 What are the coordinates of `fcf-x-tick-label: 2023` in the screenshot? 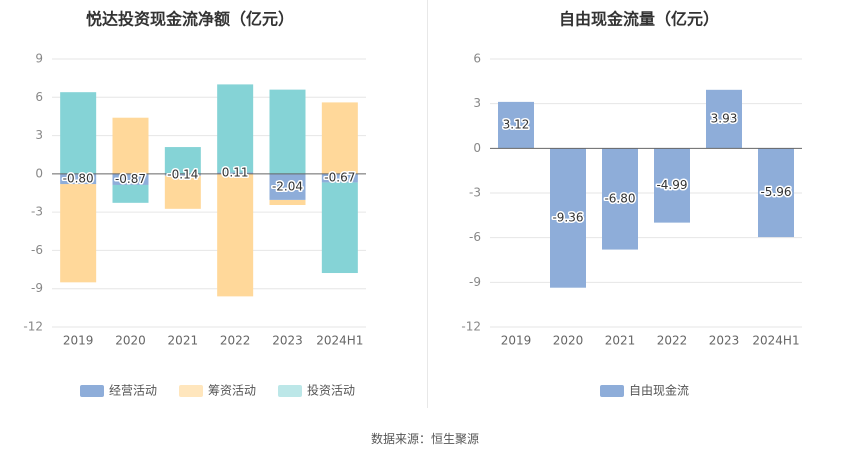 It's located at (724, 341).